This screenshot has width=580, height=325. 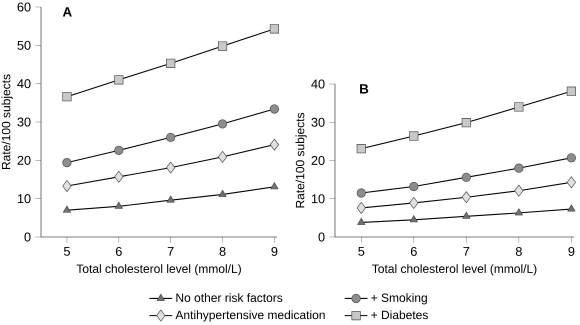 I want to click on legend-label: + Diabetes, so click(x=399, y=315).